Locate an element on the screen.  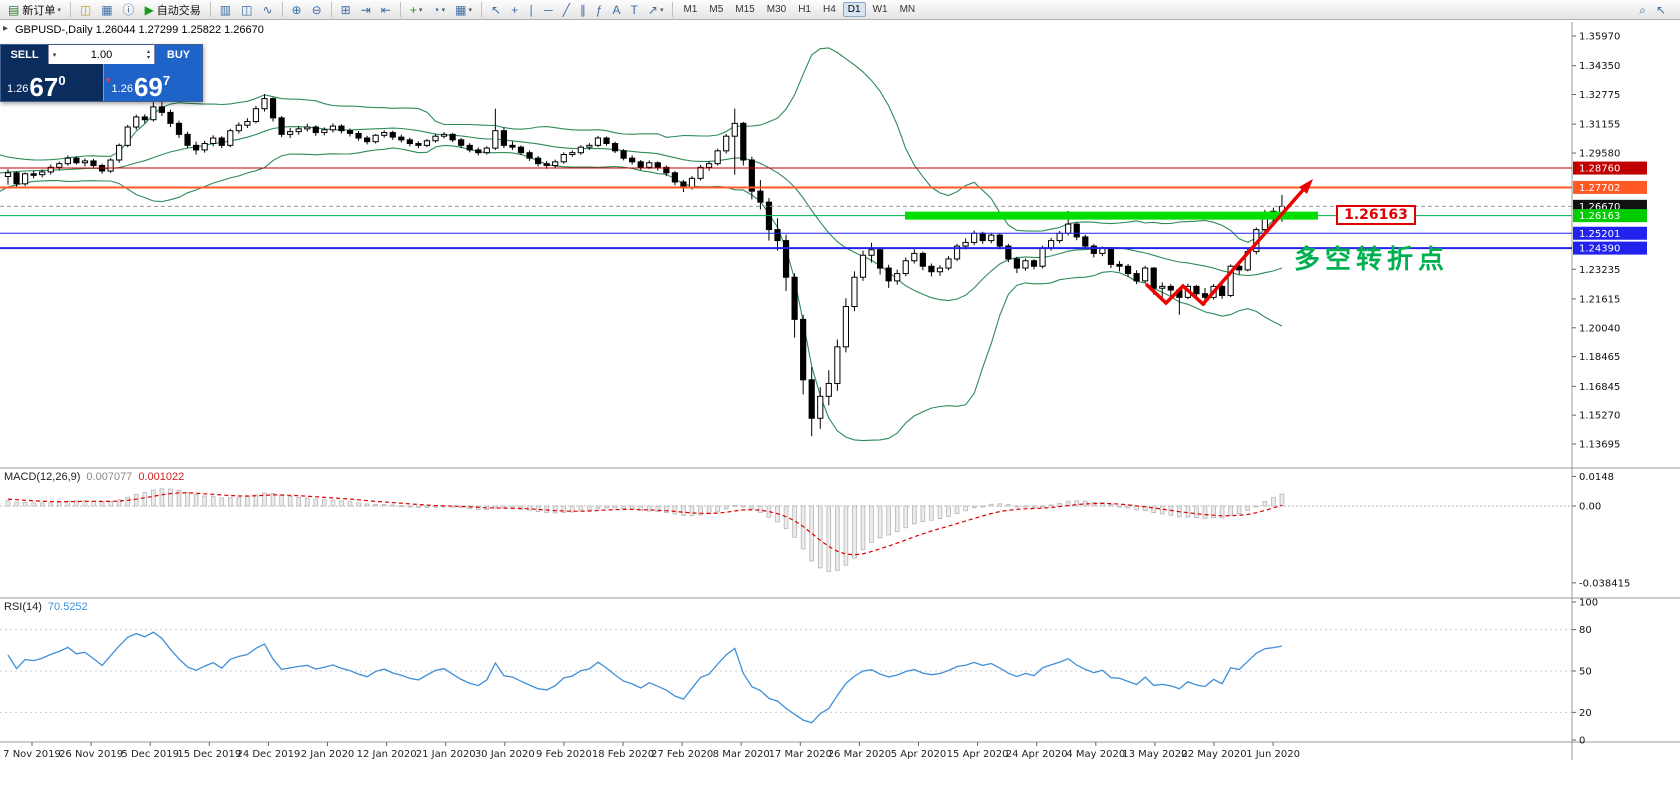
periods-icon-glyph: ◔ is located at coordinates (436, 9).